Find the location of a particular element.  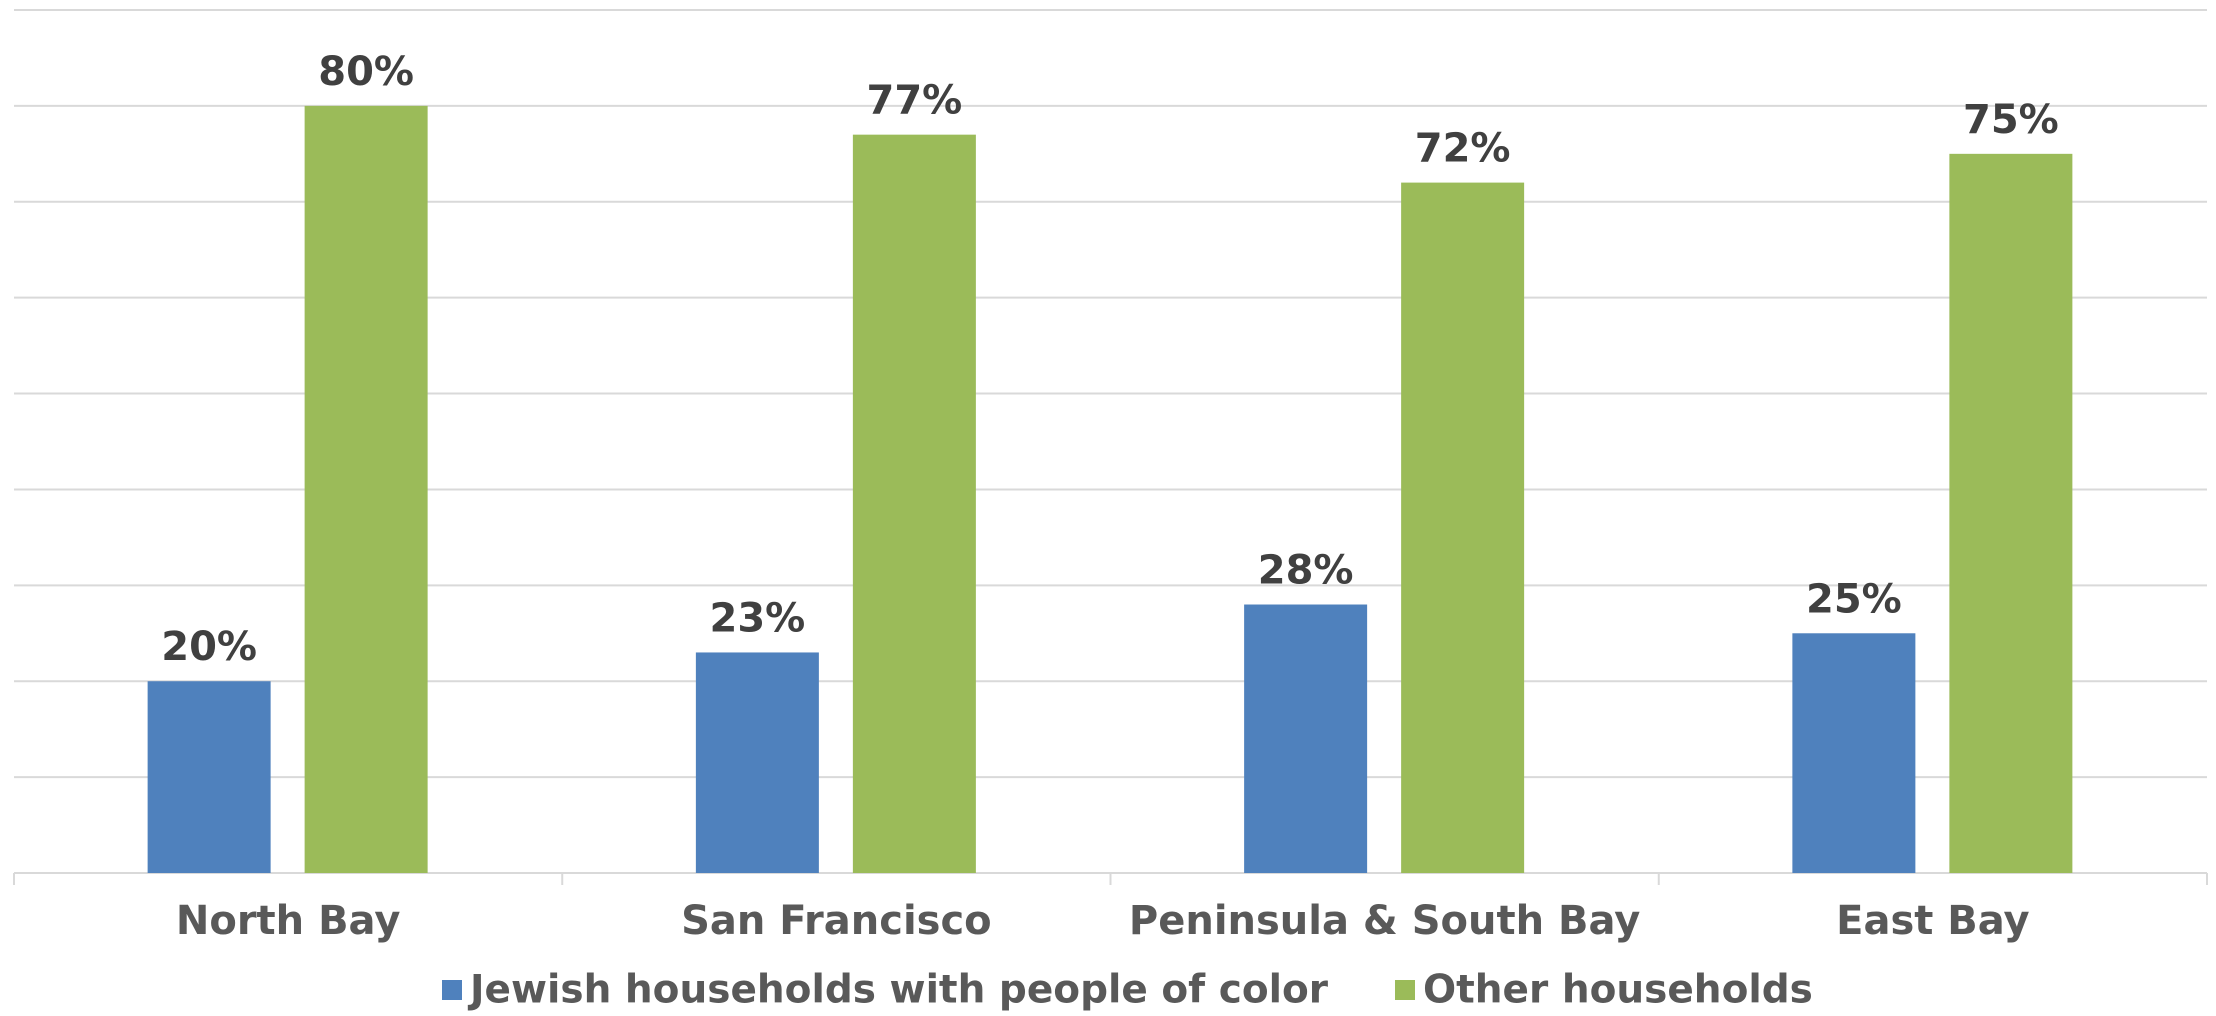

data-label: 20% is located at coordinates (209, 647).